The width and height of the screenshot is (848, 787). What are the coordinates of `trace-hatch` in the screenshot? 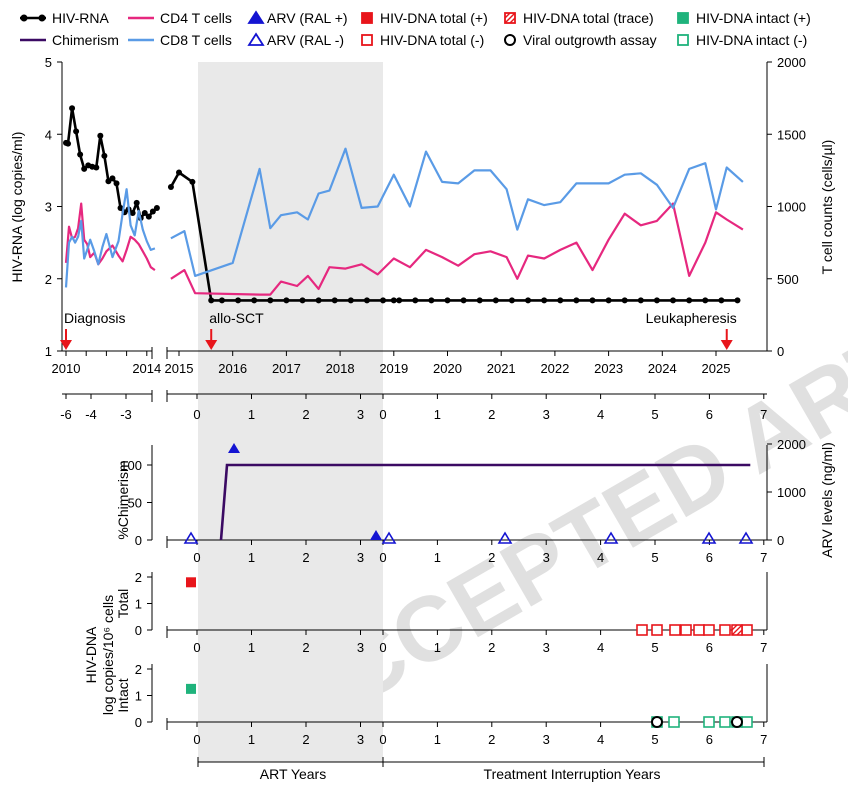 It's located at (739, 632).